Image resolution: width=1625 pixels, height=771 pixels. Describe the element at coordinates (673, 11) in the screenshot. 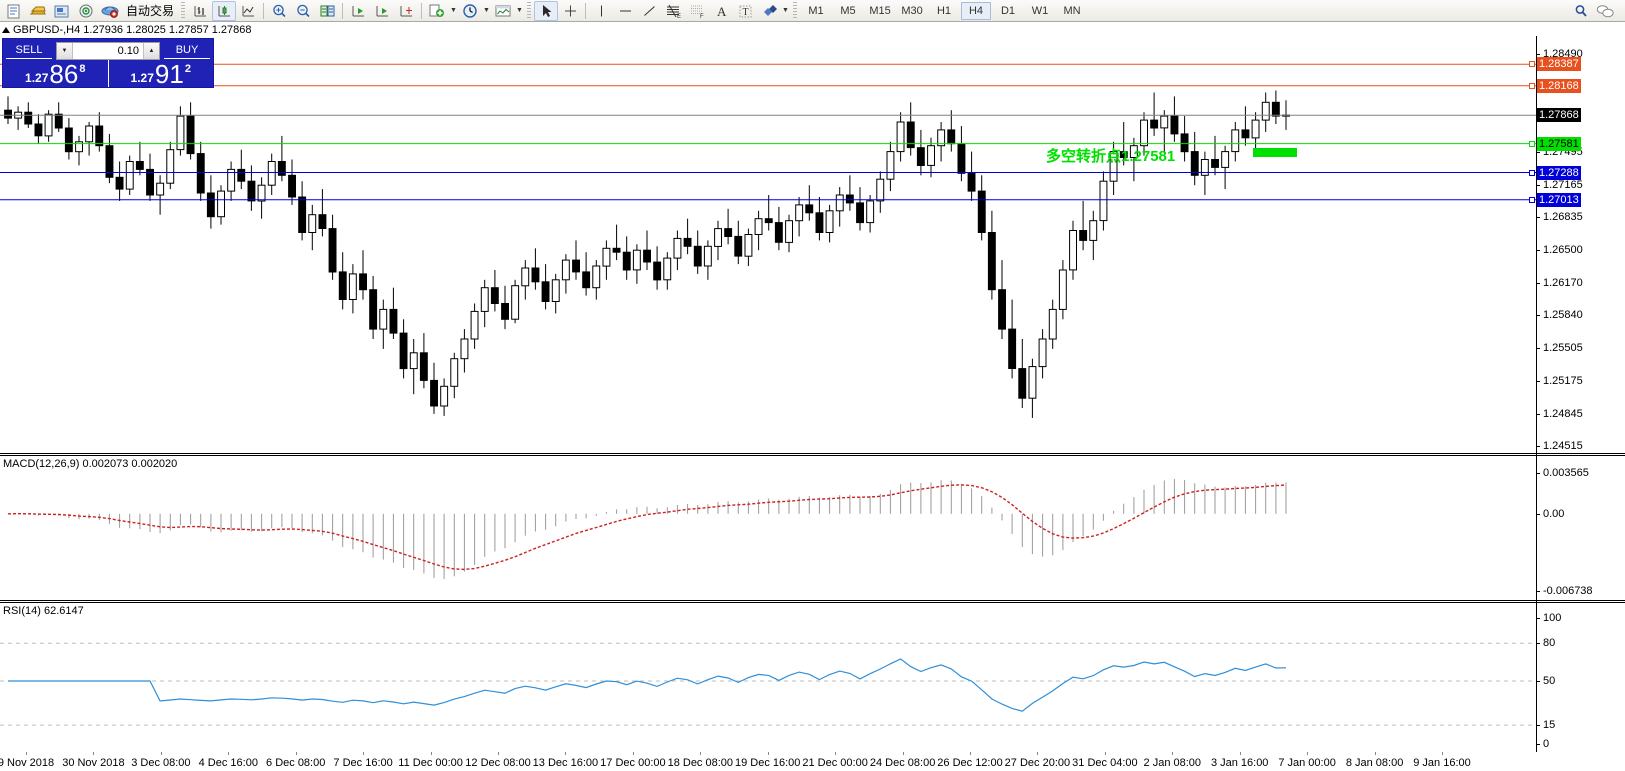

I see `fibonacci-icon: E` at that location.